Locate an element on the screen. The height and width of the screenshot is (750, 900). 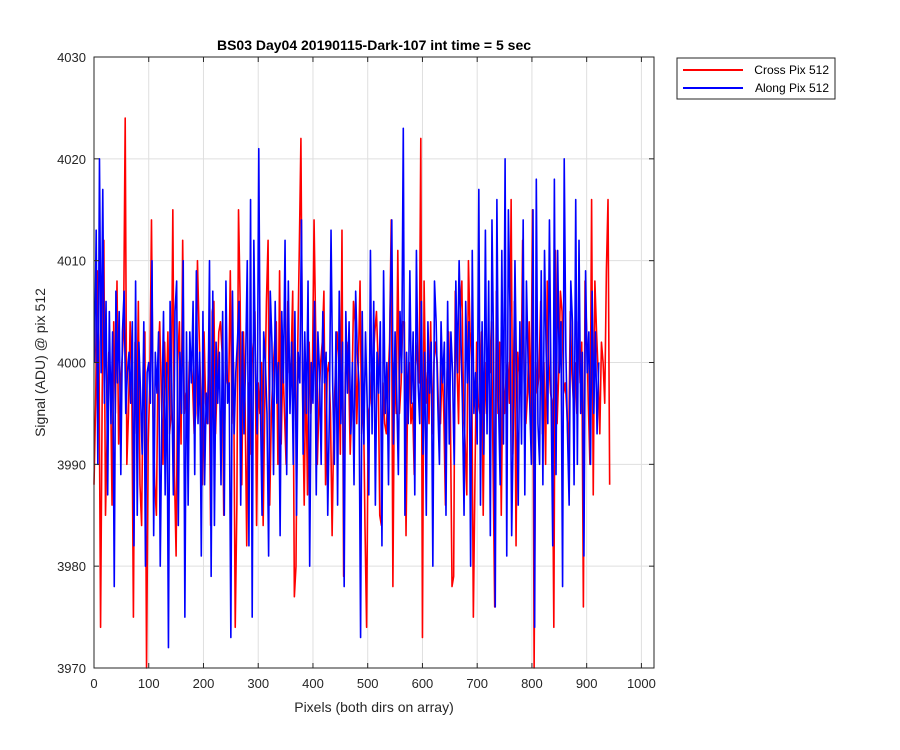
x-tick-label: 500 is located at coordinates (368, 683).